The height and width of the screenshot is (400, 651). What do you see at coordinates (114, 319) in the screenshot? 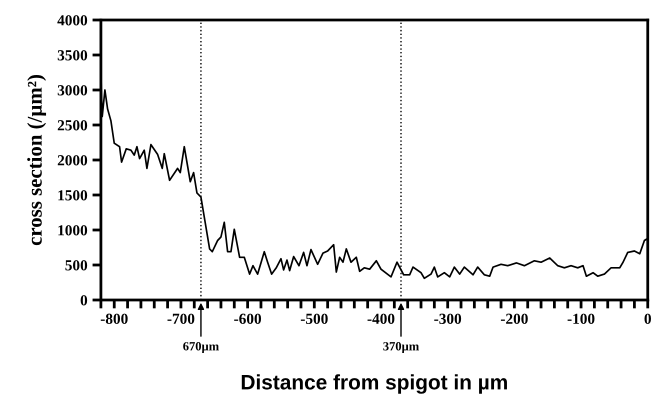
I see `x-tick-label: -800` at bounding box center [114, 319].